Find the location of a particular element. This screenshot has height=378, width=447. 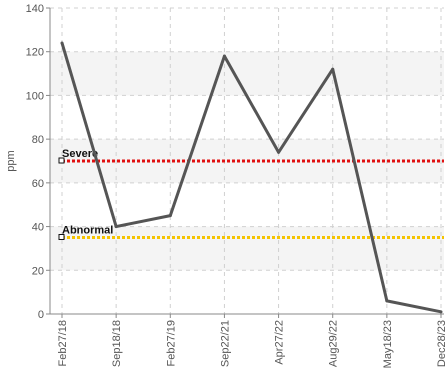

x-tick-label: Dec28/23 is located at coordinates (441, 343).